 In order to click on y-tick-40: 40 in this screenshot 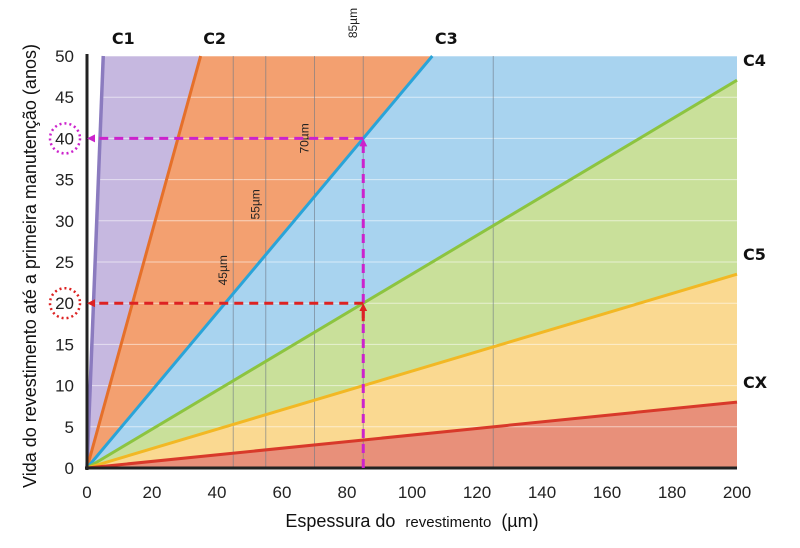, I will do `click(64, 138)`.